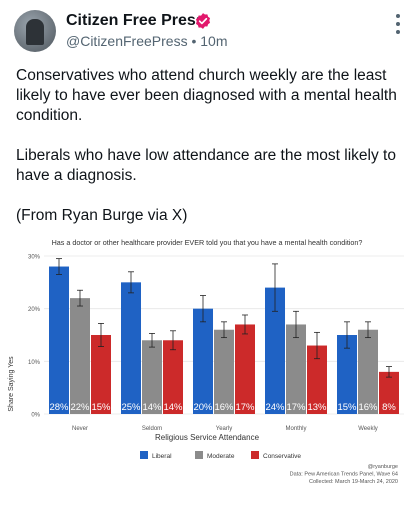  I want to click on source-line: Data: Pew American Trends Panel, Wave 64, so click(344, 475).